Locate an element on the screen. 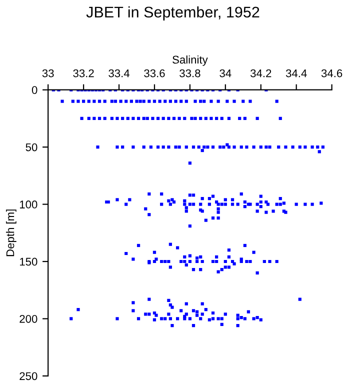 This screenshot has height=384, width=346. x-axis-title: Salinity is located at coordinates (190, 60).